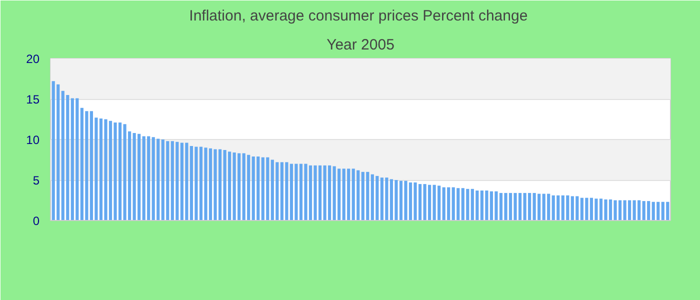 This screenshot has width=700, height=300. I want to click on y-tick-label: 20, so click(33, 59).